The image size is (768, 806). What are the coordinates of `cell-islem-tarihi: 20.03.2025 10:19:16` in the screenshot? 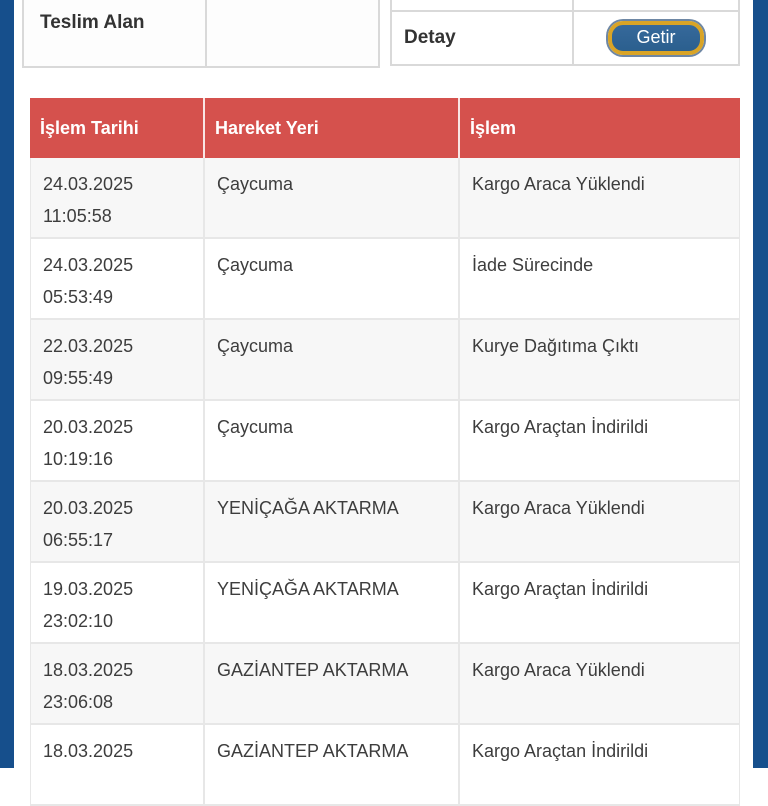 It's located at (117, 441).